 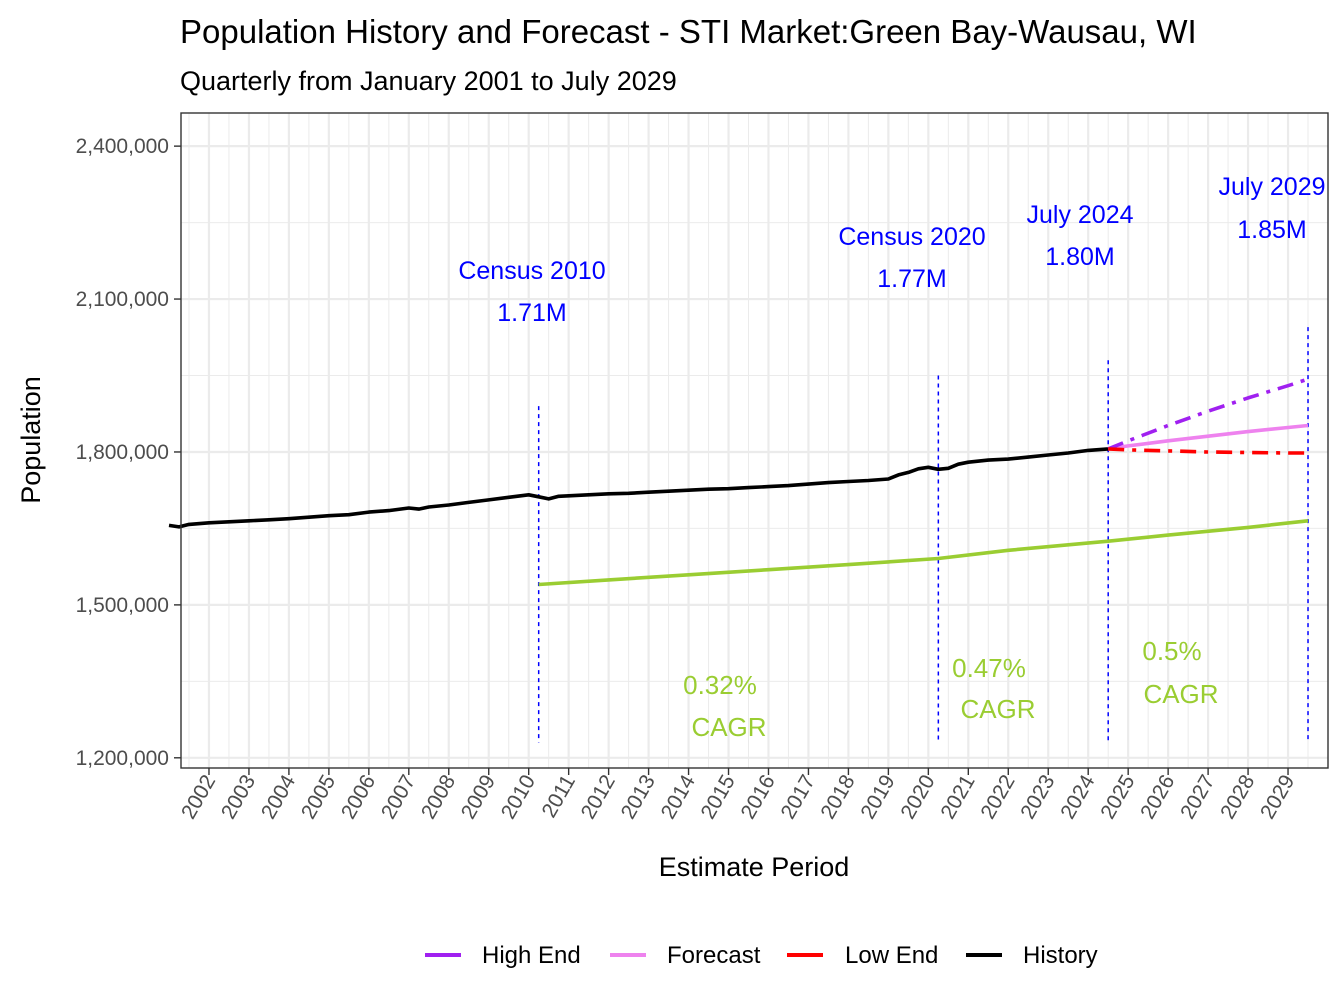 I want to click on x-tick-label: 2004, so click(x=278, y=797).